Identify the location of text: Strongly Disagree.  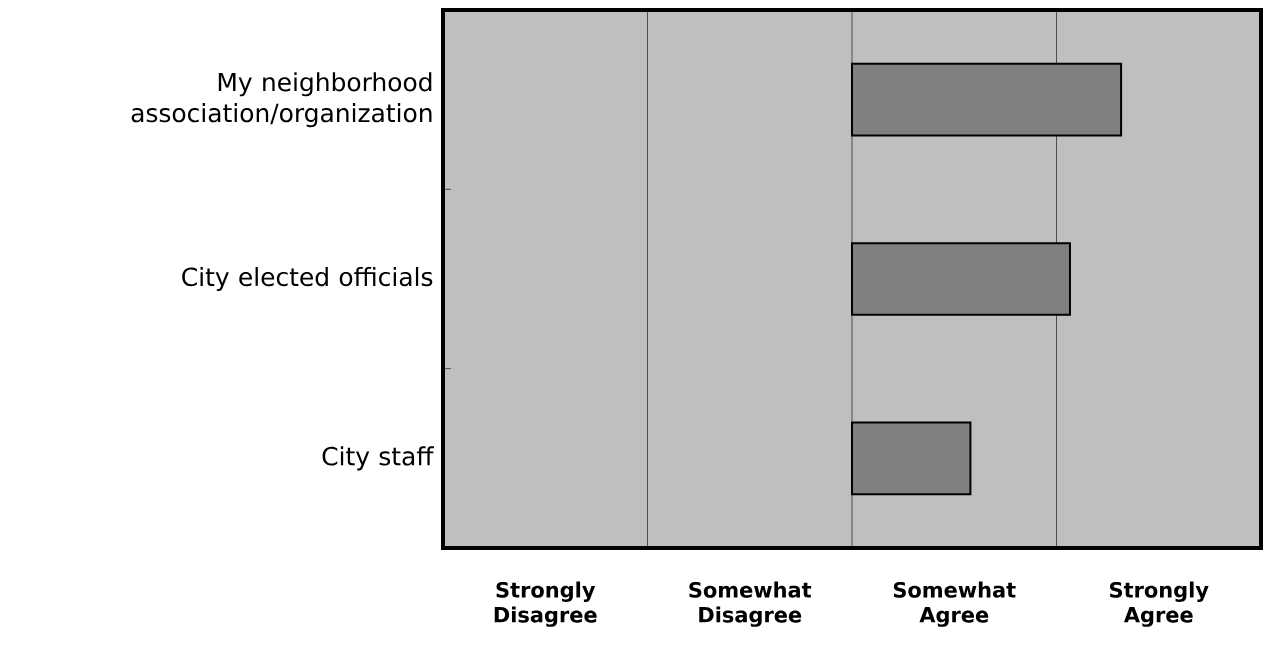
(545, 604).